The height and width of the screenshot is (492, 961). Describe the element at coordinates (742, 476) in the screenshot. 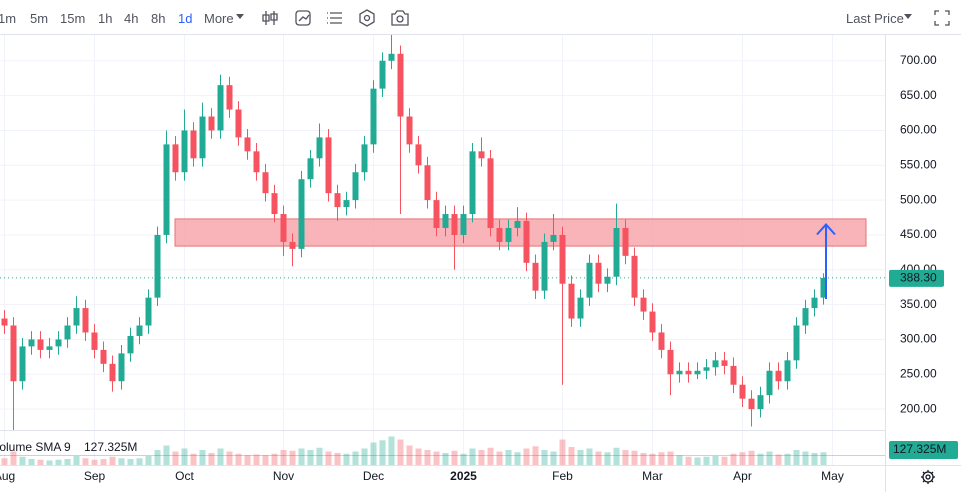

I see `x-tick-label: Apr` at that location.